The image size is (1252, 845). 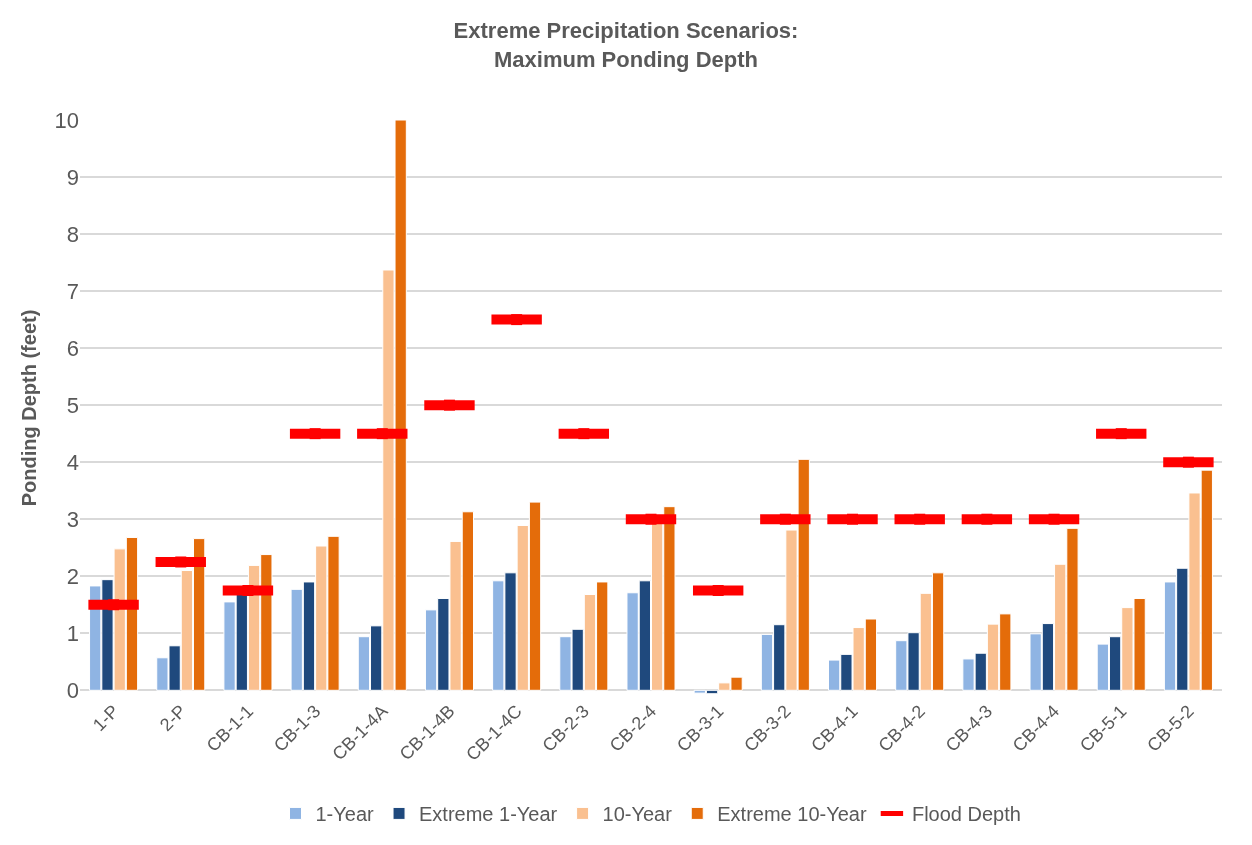 I want to click on x-tick-label: 1-P, so click(x=105, y=718).